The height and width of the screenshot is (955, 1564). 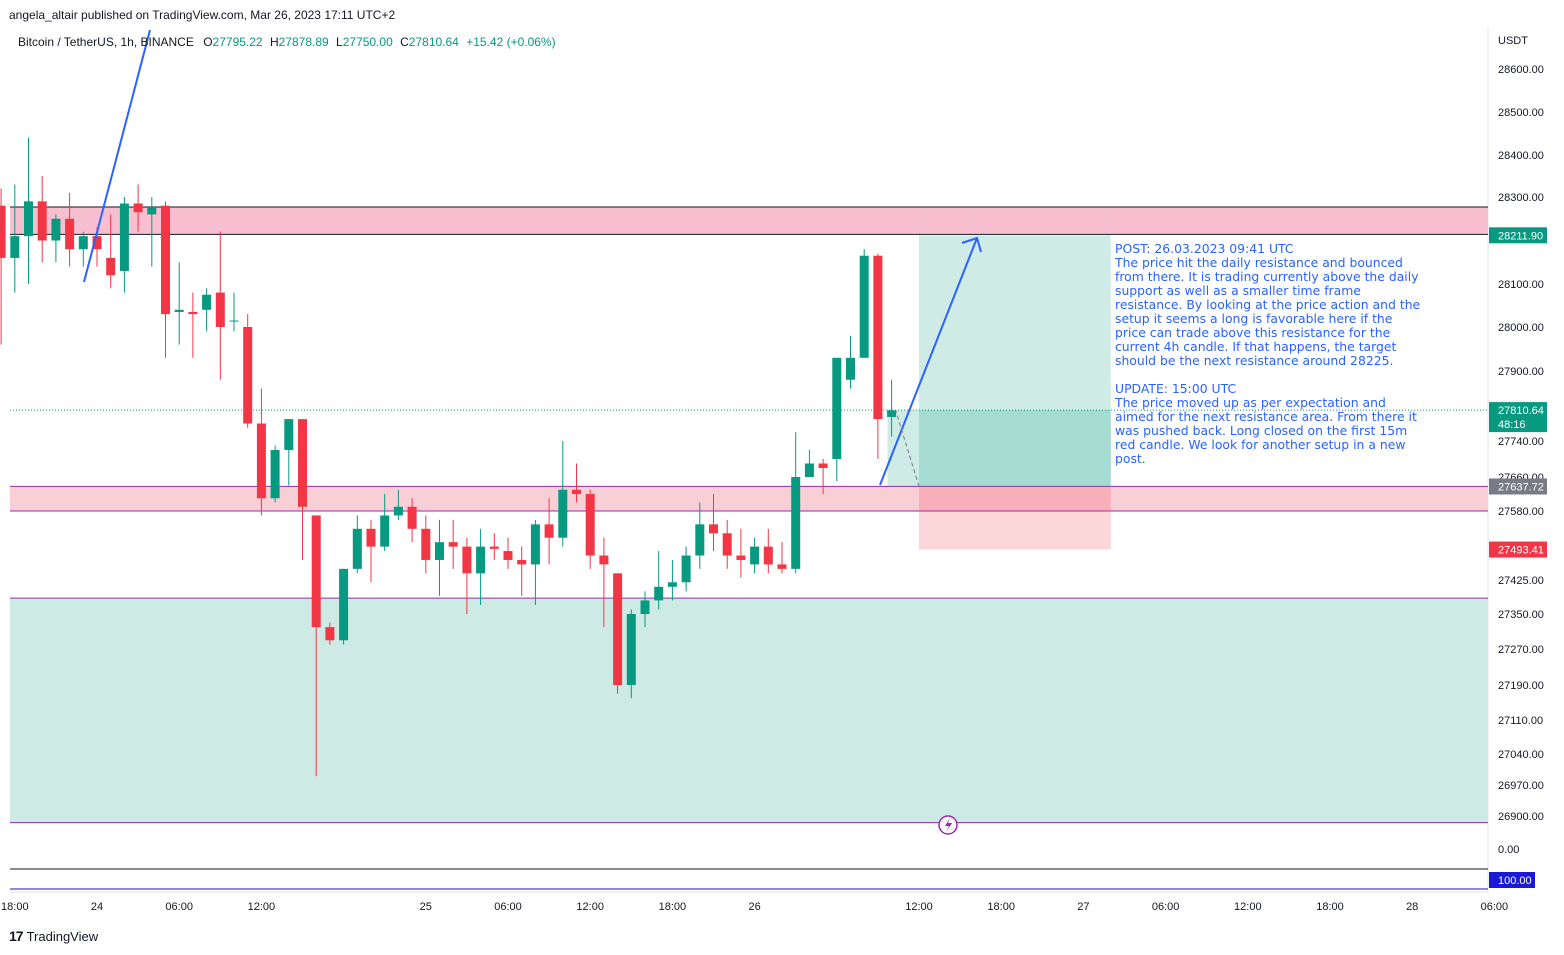 I want to click on time-tick-label: 26, so click(x=754, y=907).